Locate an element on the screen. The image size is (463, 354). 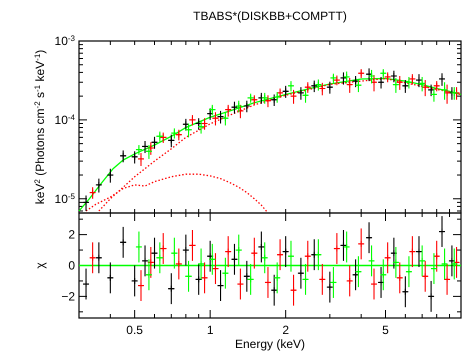
chart-title: TBABS*(DISKBB+COMPTT) is located at coordinates (270, 16).